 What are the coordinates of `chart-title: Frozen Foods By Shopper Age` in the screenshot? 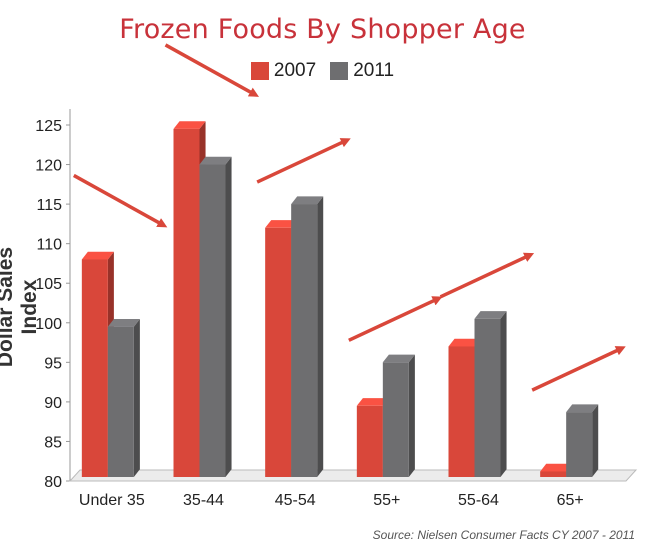 It's located at (322, 29).